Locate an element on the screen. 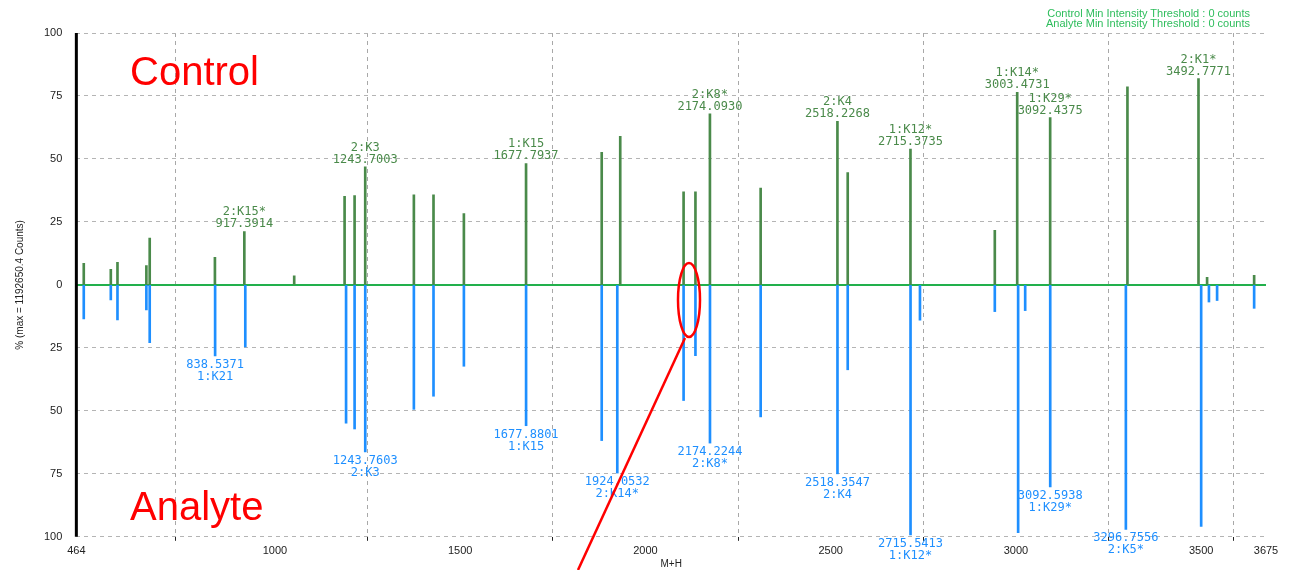  x-tick-label: 1500 is located at coordinates (460, 550).